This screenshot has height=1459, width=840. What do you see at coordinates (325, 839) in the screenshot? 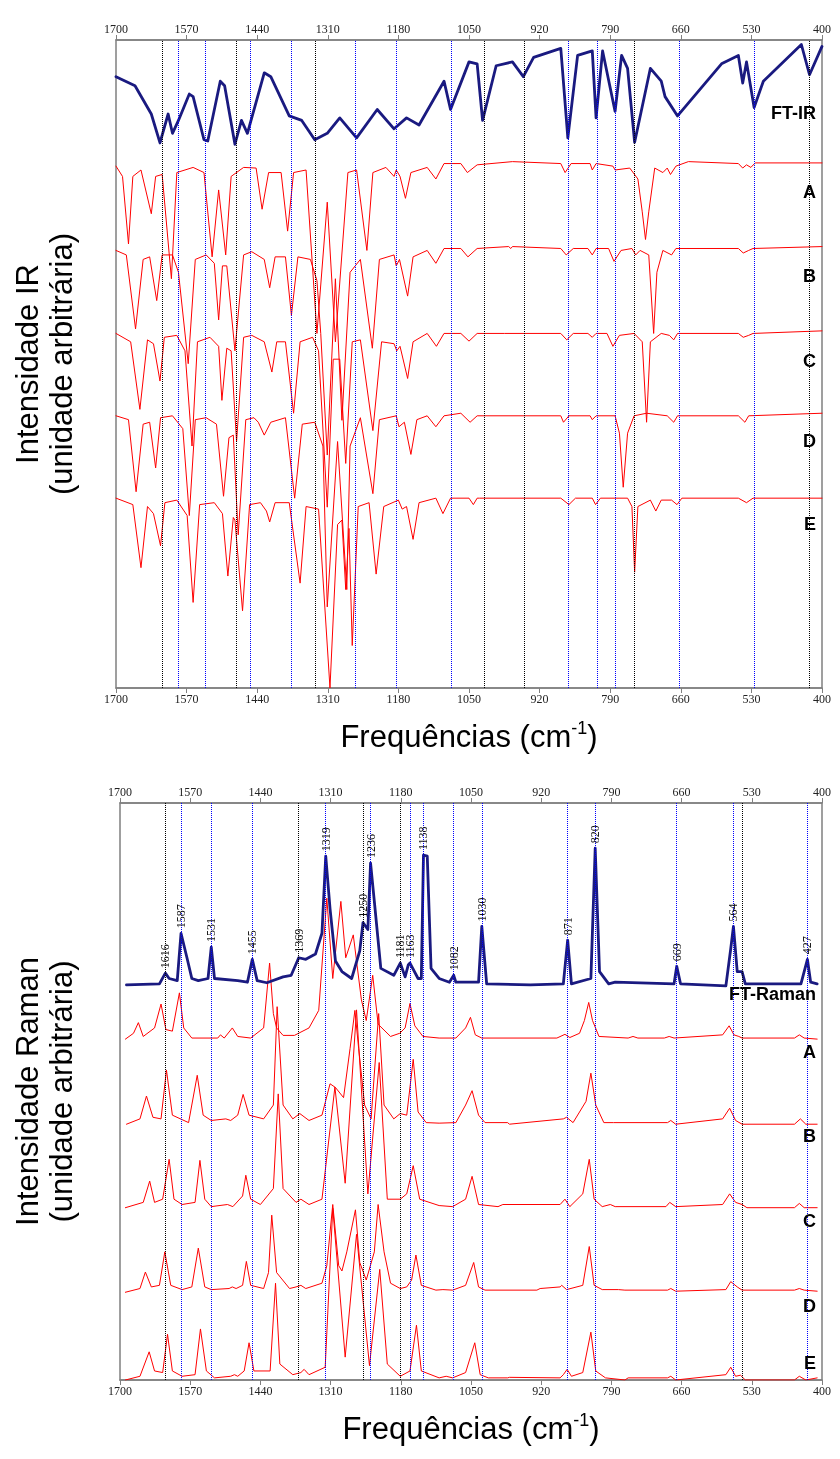
I see `annotation: 1319` at bounding box center [325, 839].